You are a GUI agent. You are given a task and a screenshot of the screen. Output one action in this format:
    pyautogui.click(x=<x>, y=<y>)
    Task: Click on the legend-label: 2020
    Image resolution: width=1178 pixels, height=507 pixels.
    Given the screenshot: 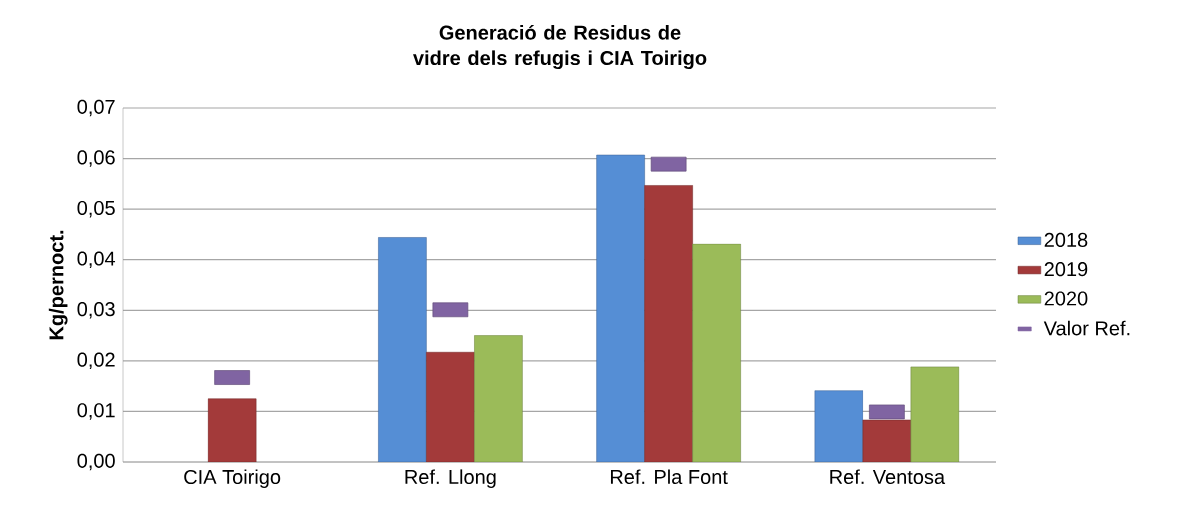 What is the action you would take?
    pyautogui.click(x=1066, y=298)
    